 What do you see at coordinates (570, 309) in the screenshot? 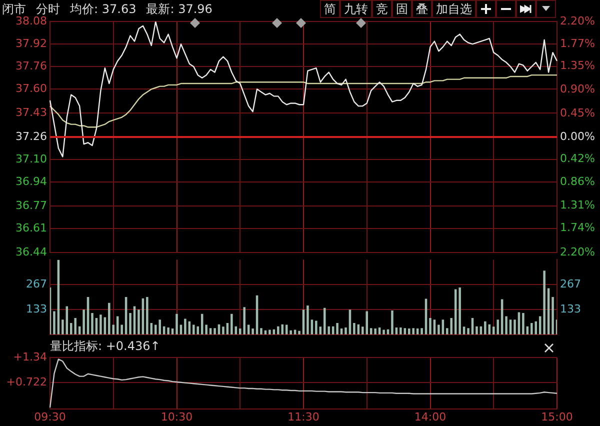
I see `y2-tick-label: 133` at bounding box center [570, 309].